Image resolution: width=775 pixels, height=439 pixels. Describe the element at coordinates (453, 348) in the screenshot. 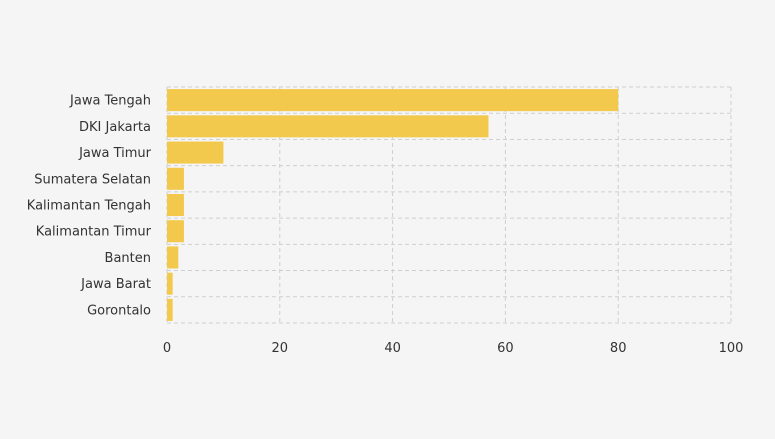

I see `x-axis-labels: 0 20 40 60 80 100` at that location.